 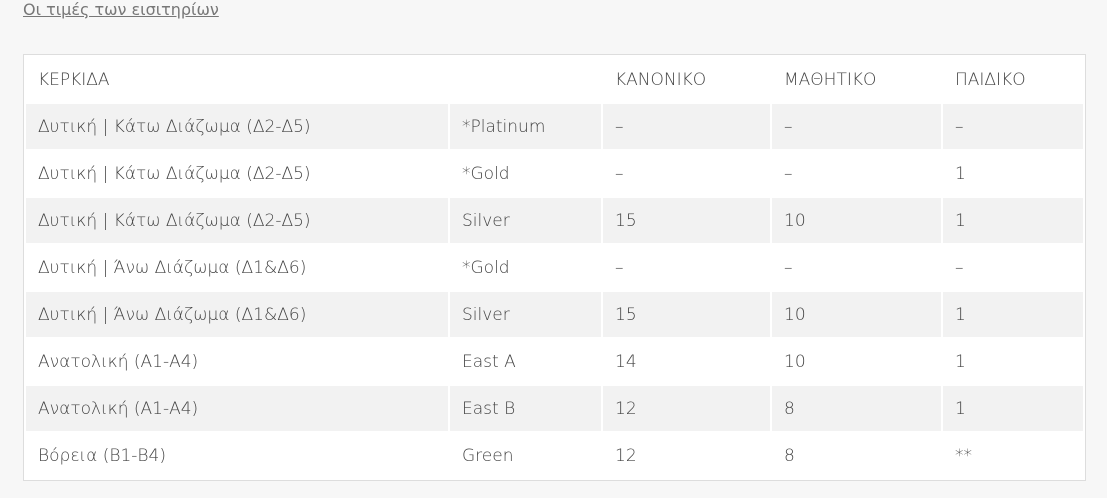 I want to click on table-row: Ανατολική (Α1-Α4) East B 12 8 1, so click(x=554, y=408).